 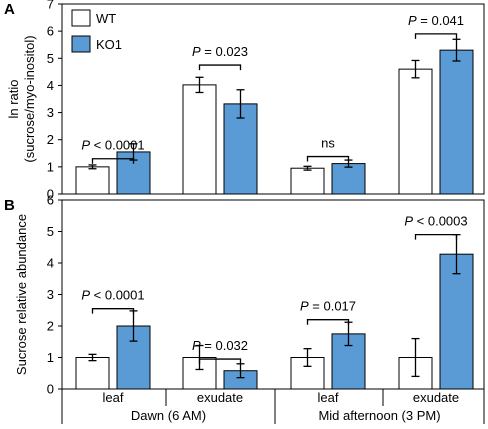 I want to click on panel-letter-A: A, so click(x=9, y=9).